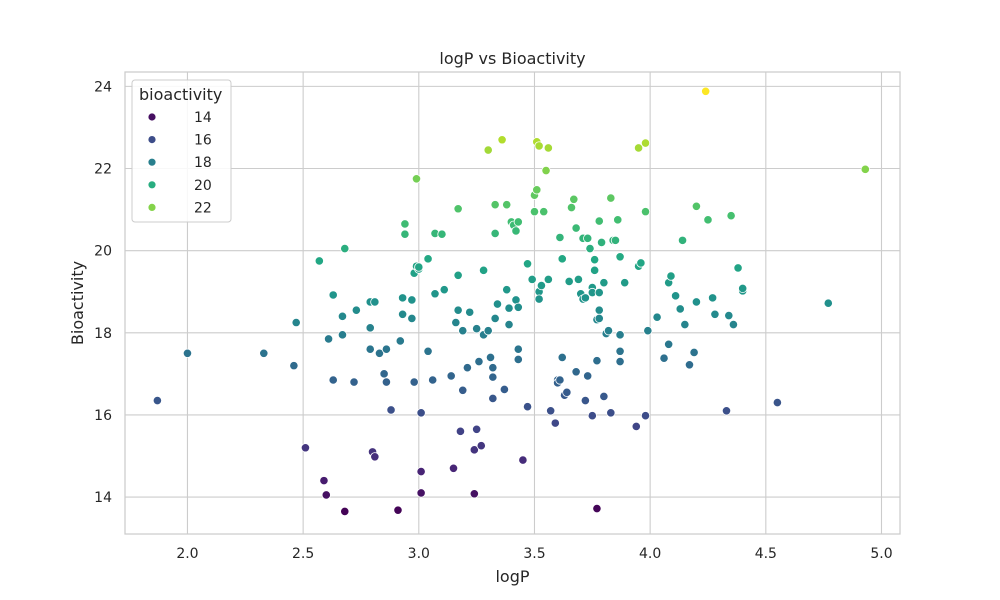 The image size is (1000, 600). I want to click on legend-label: 18, so click(203, 163).